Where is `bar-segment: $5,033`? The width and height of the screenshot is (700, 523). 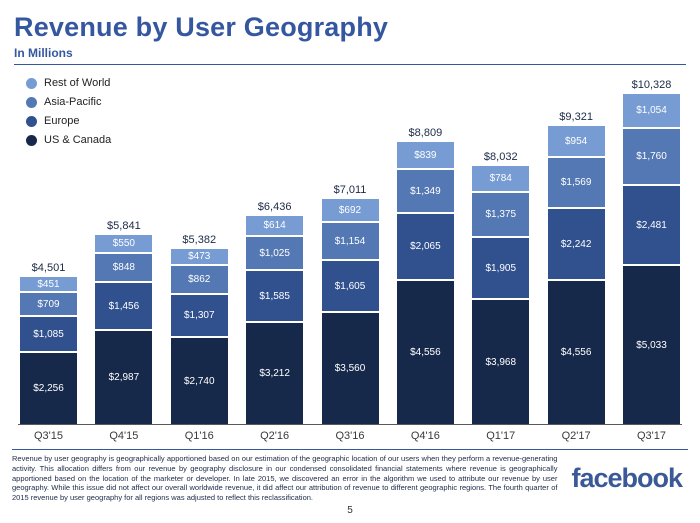
bar-segment: $5,033 is located at coordinates (651, 345).